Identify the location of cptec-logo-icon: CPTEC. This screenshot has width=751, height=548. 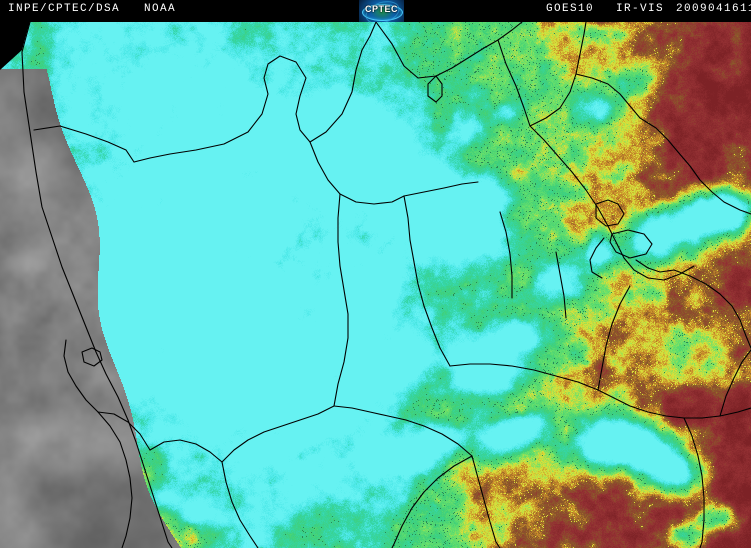
(381, 11).